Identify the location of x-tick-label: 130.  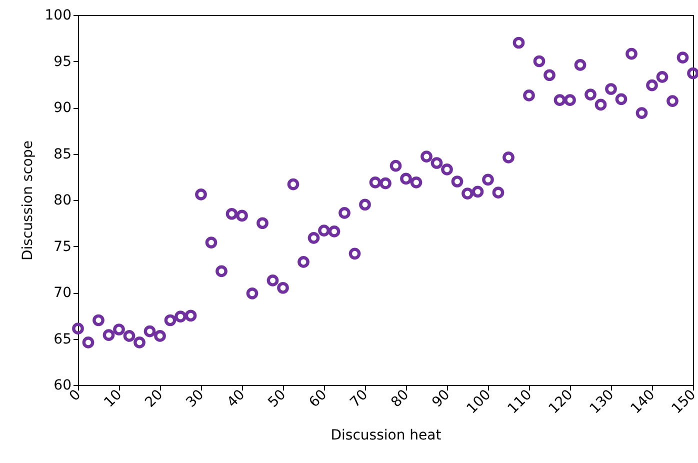
(602, 402).